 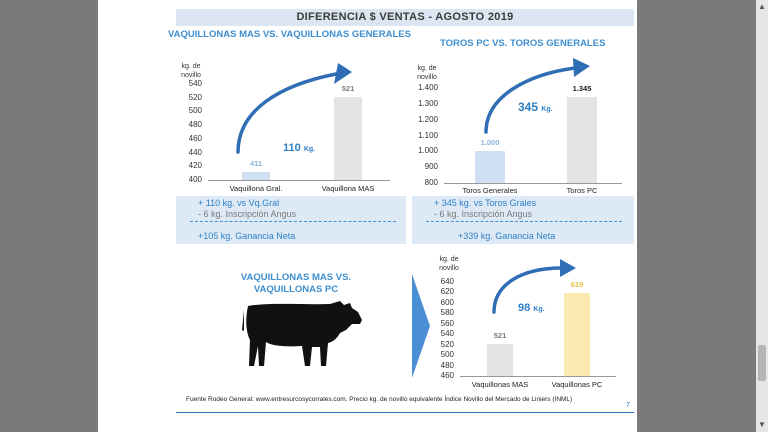 What do you see at coordinates (431, 167) in the screenshot?
I see `y-tick-label: 900` at bounding box center [431, 167].